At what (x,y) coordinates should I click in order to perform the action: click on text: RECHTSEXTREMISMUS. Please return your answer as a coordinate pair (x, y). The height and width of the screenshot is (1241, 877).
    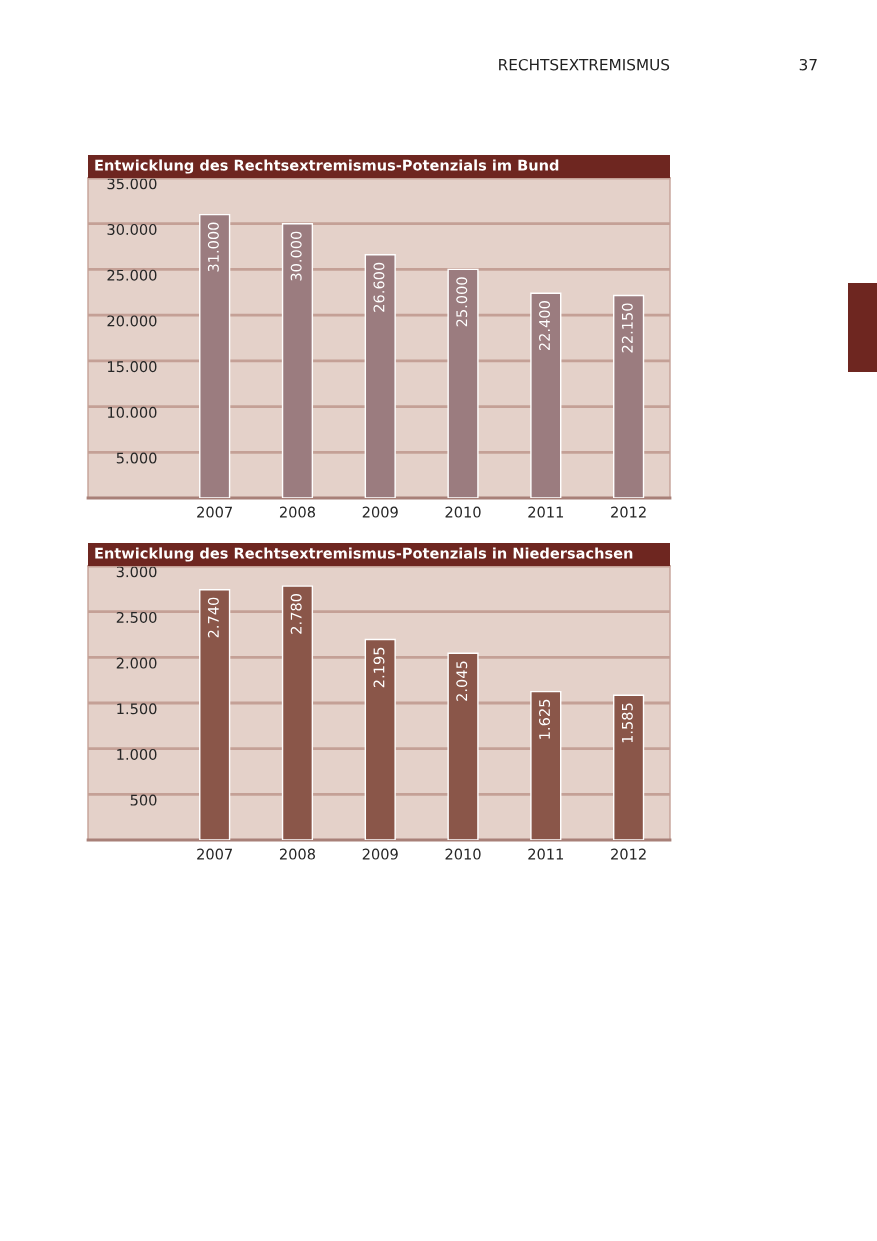
    Looking at the image, I should click on (584, 64).